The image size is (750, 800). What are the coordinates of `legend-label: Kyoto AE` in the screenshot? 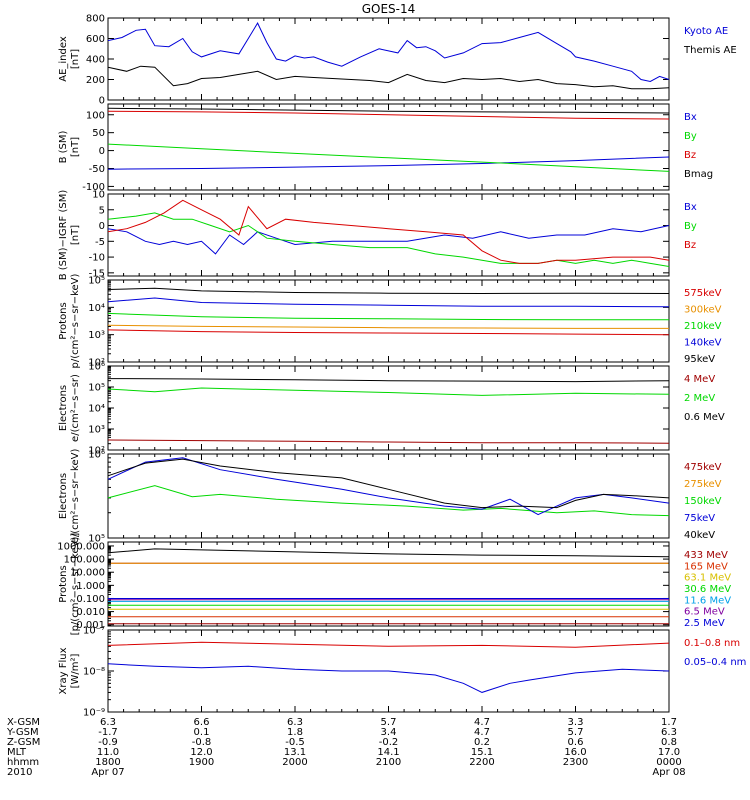 It's located at (706, 31).